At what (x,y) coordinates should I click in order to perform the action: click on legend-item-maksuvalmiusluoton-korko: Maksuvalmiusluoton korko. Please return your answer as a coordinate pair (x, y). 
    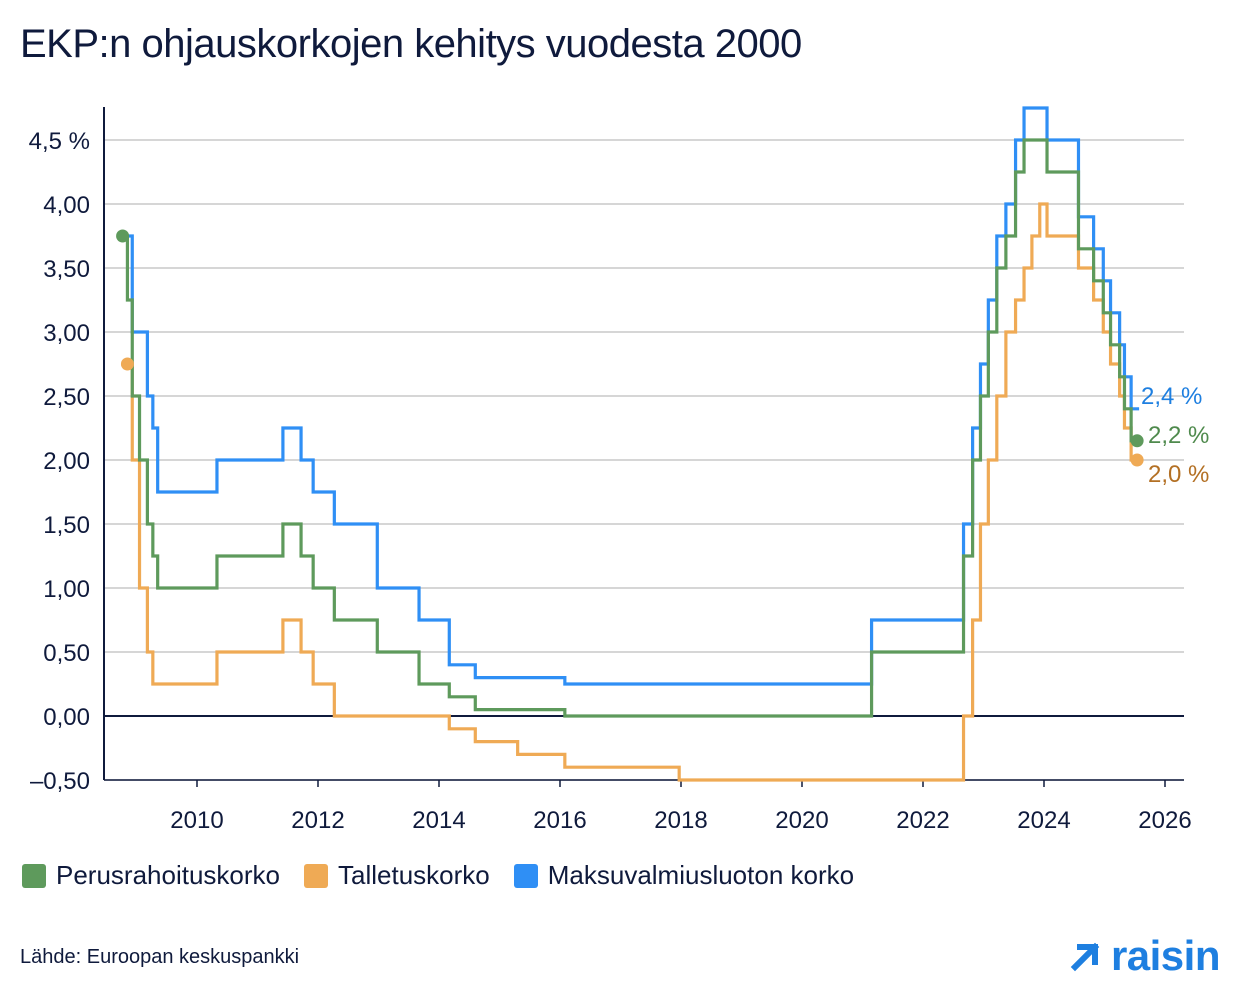
    Looking at the image, I should click on (684, 875).